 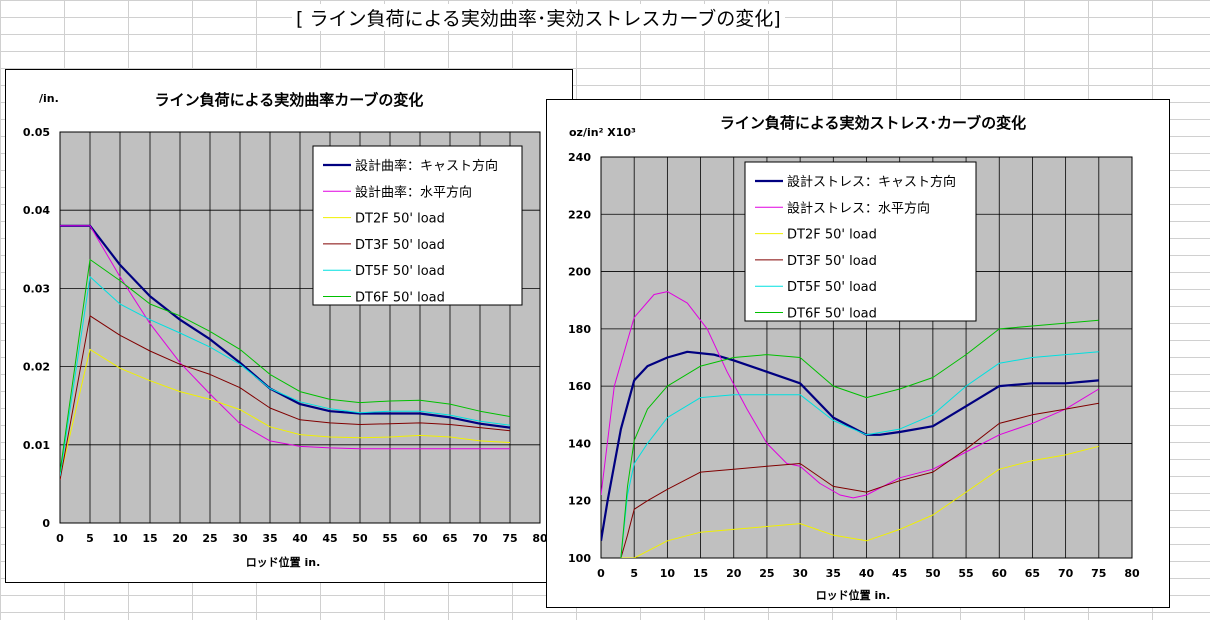 What do you see at coordinates (209, 538) in the screenshot?
I see `curvature-x-tick-label: 25` at bounding box center [209, 538].